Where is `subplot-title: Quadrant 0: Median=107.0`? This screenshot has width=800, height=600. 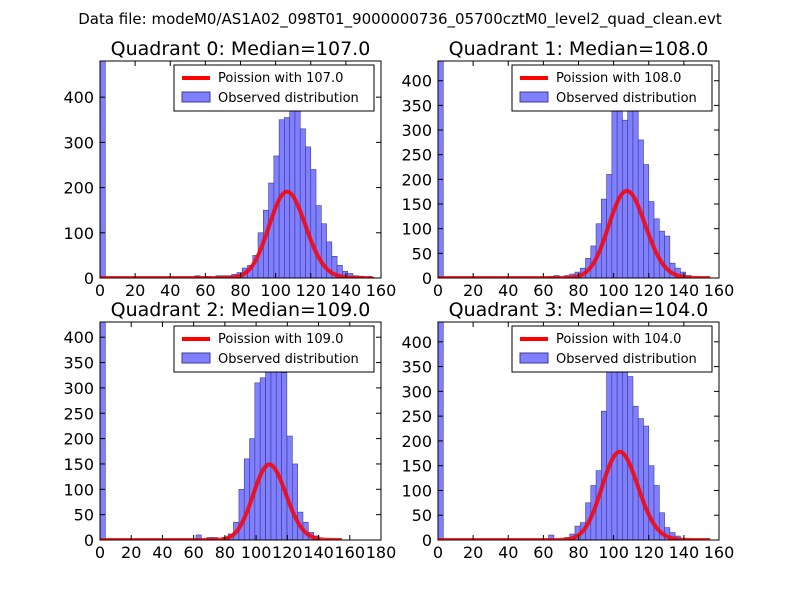
subplot-title: Quadrant 0: Median=107.0 is located at coordinates (241, 49).